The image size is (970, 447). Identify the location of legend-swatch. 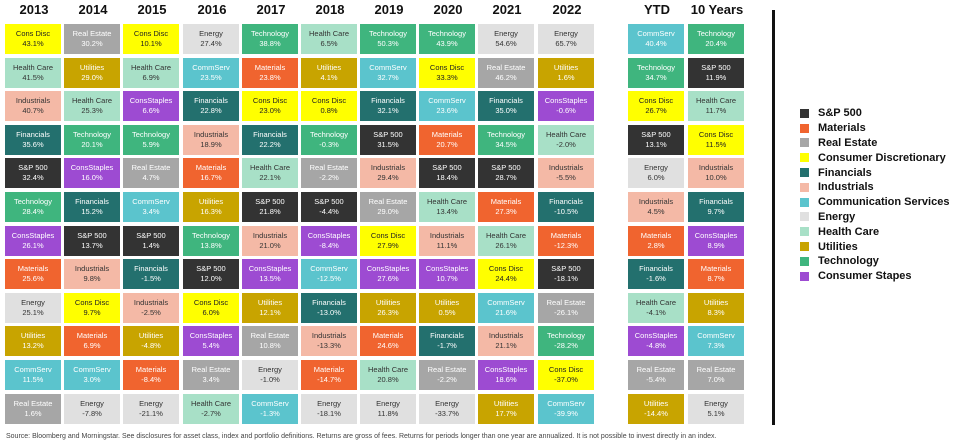
(804, 158).